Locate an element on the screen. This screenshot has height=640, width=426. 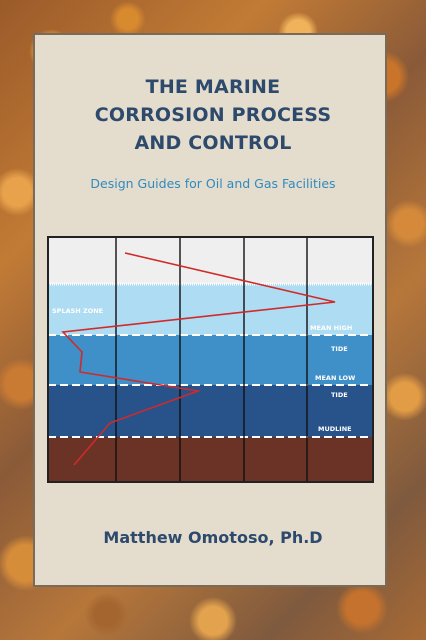
title-line-2: CORROSION PROCESS is located at coordinates (213, 115).